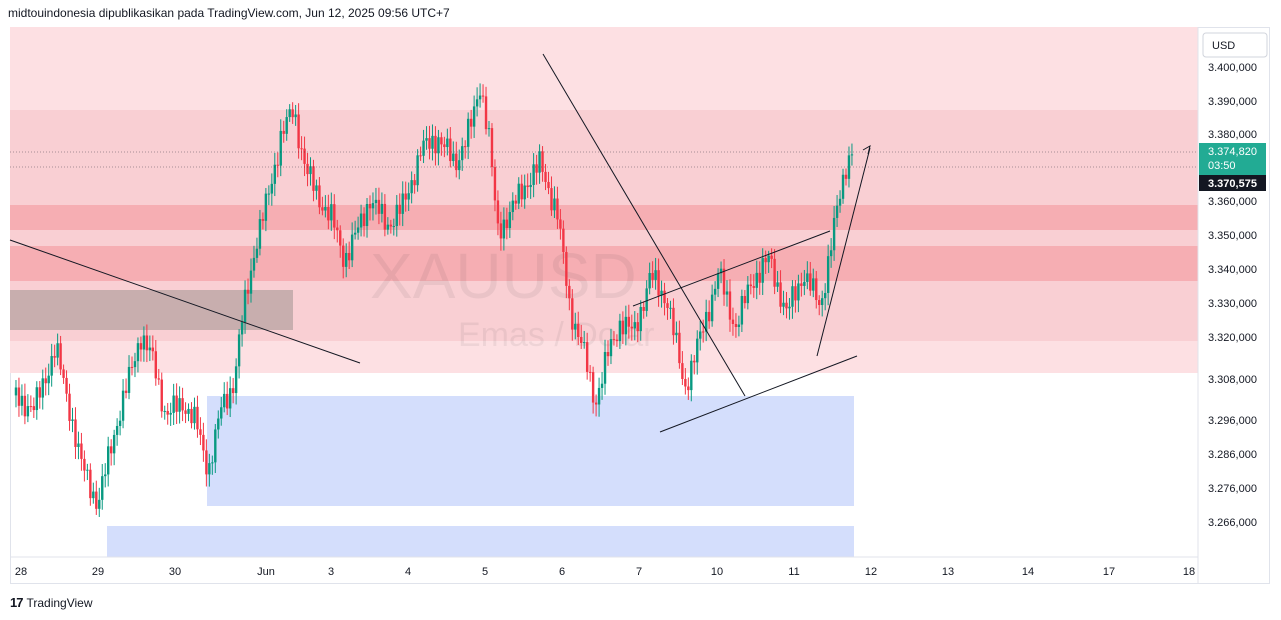 The image size is (1281, 620). What do you see at coordinates (1232, 184) in the screenshot?
I see `reference-price-value: 3.370,575` at bounding box center [1232, 184].